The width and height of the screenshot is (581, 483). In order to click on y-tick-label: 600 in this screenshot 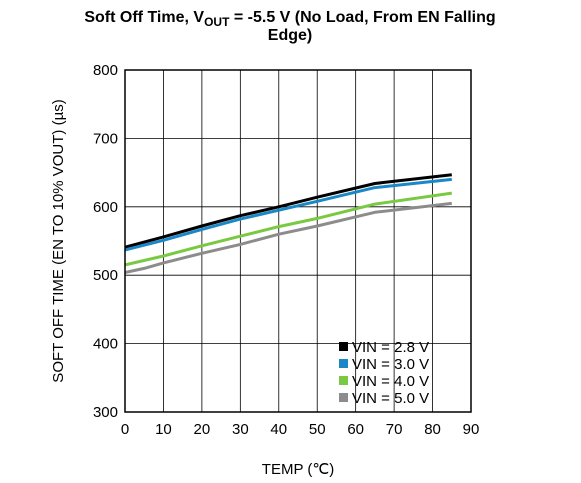, I will do `click(105, 207)`.